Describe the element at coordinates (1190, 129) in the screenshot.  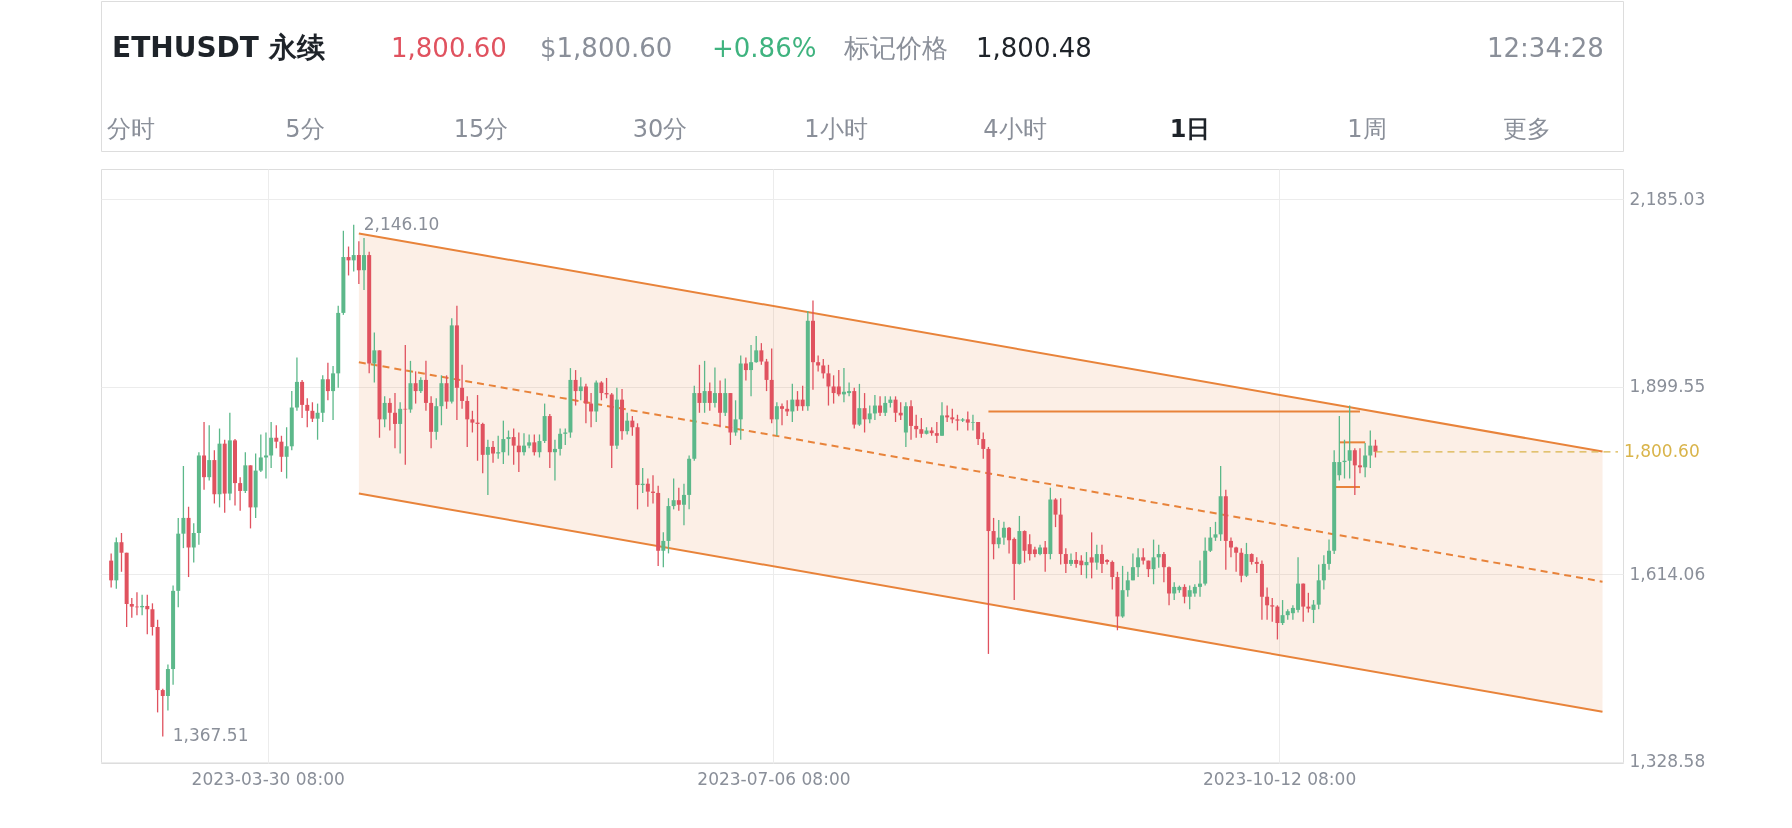
I see `text: 1日` at that location.